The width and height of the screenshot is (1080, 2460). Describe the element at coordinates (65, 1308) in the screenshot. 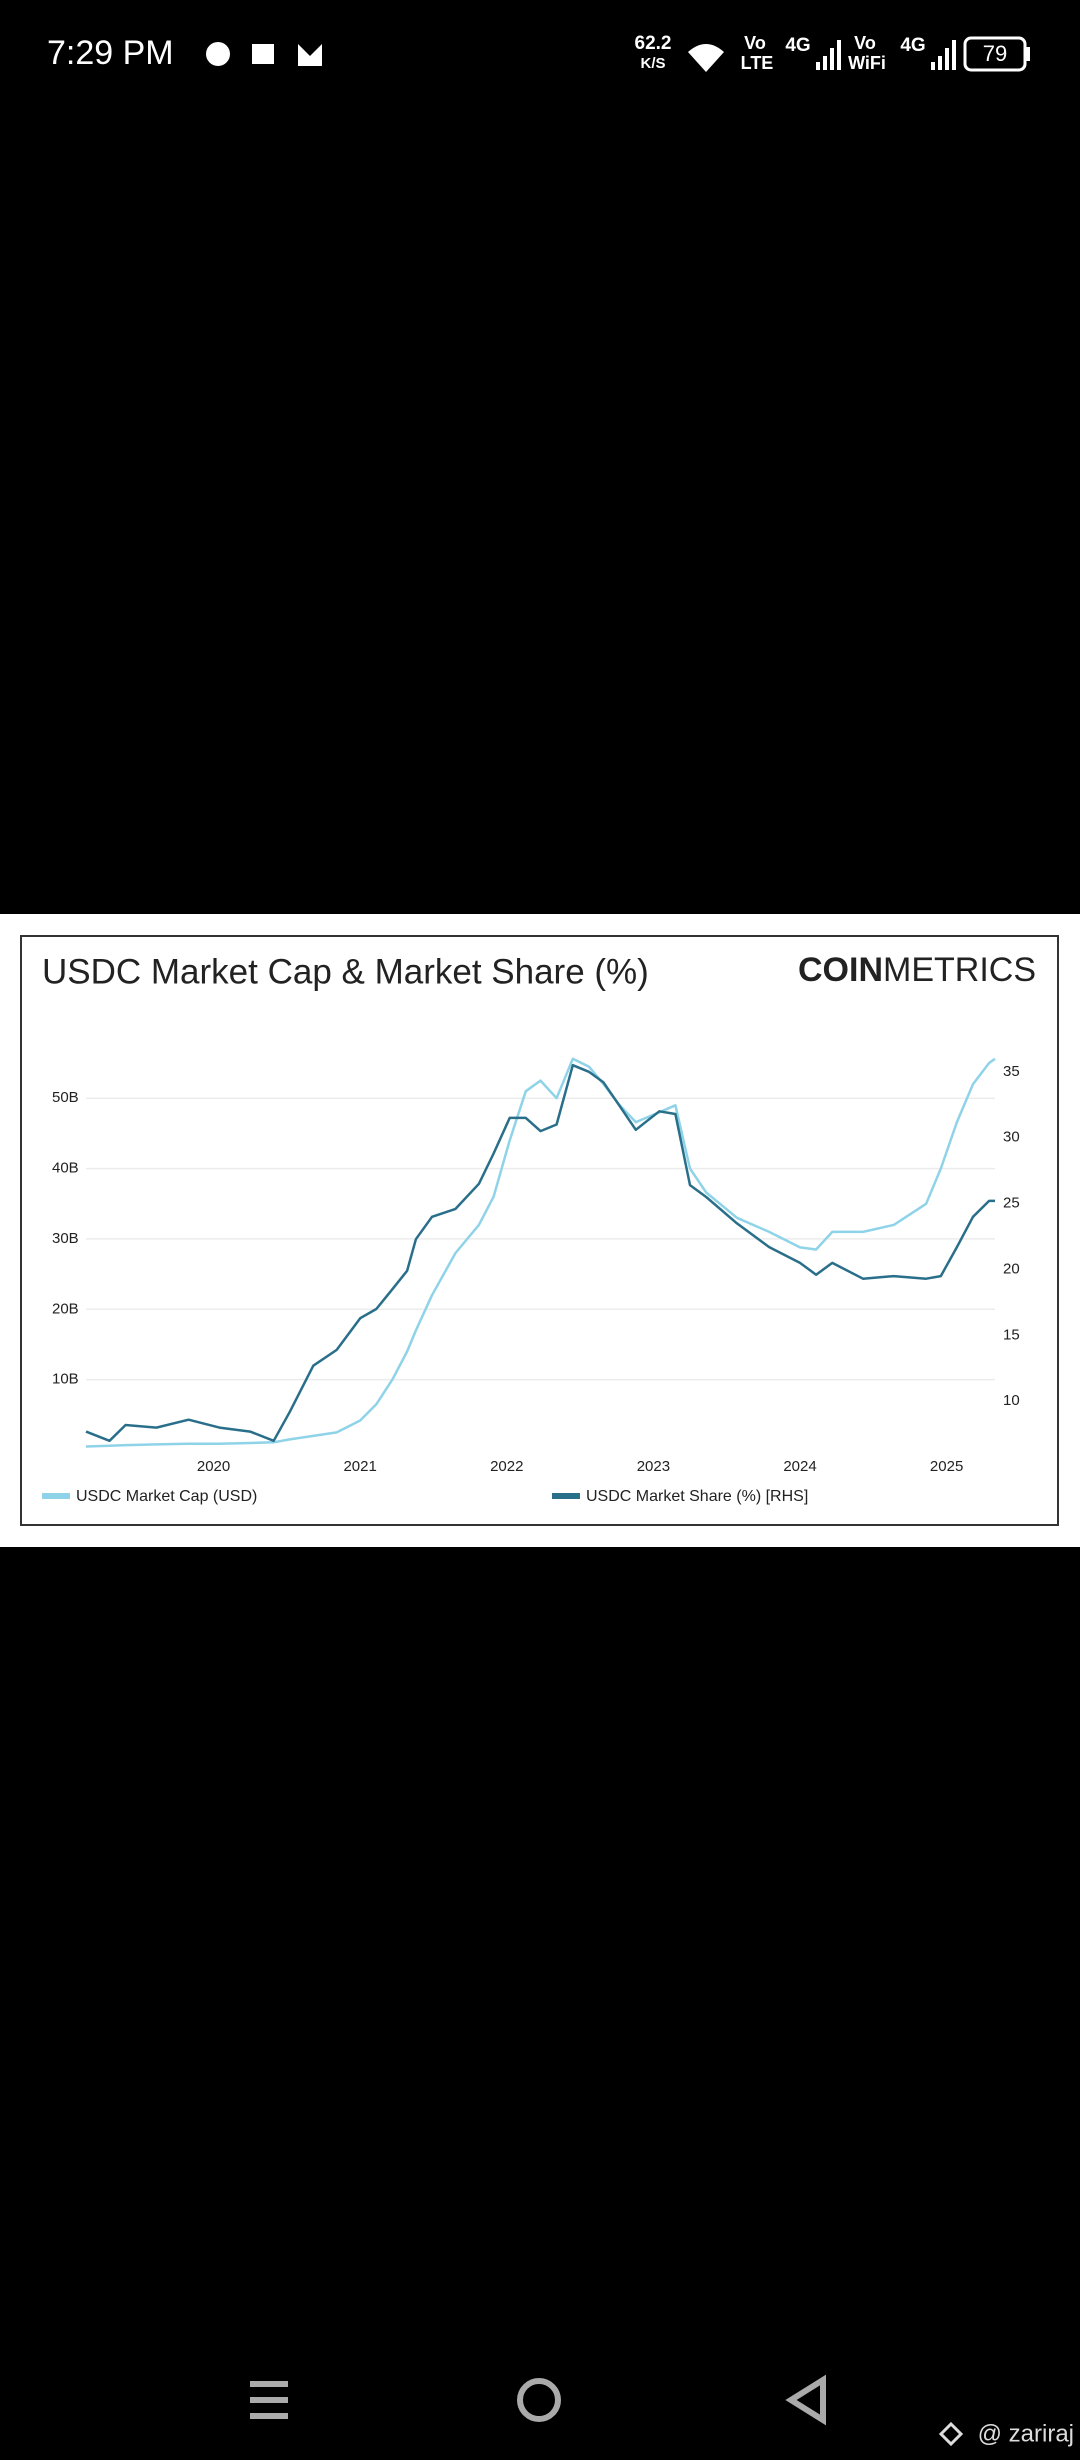

I see `y-tick-label: 20B` at that location.